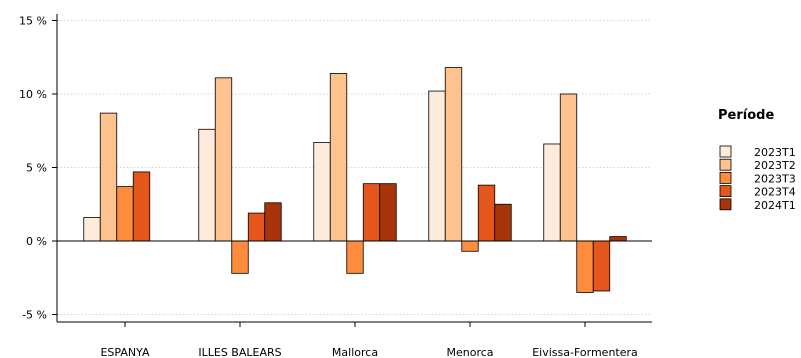 This screenshot has height=358, width=801. Describe the element at coordinates (775, 178) in the screenshot. I see `legend-entry: 2023T3` at that location.